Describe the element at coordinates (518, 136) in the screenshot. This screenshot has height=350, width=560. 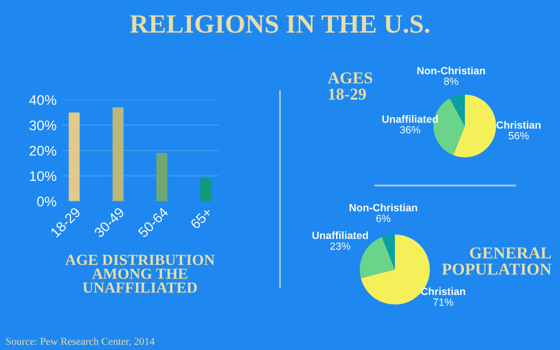
I see `data-label: 56%` at that location.